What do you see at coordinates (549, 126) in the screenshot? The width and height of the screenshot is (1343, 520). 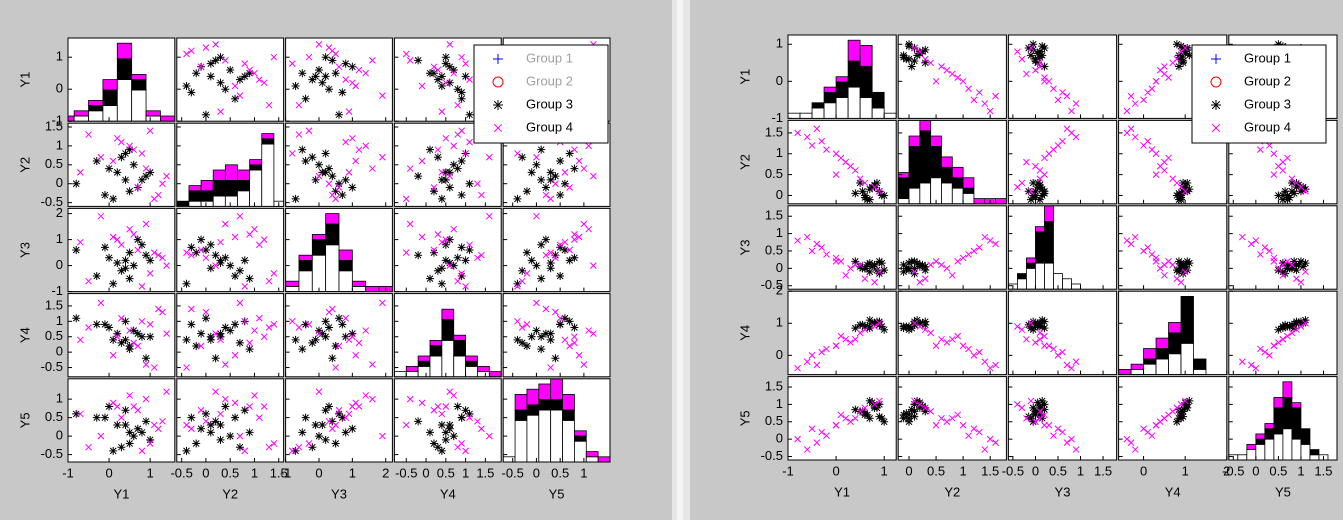 I see `legend-label: Group 4` at bounding box center [549, 126].